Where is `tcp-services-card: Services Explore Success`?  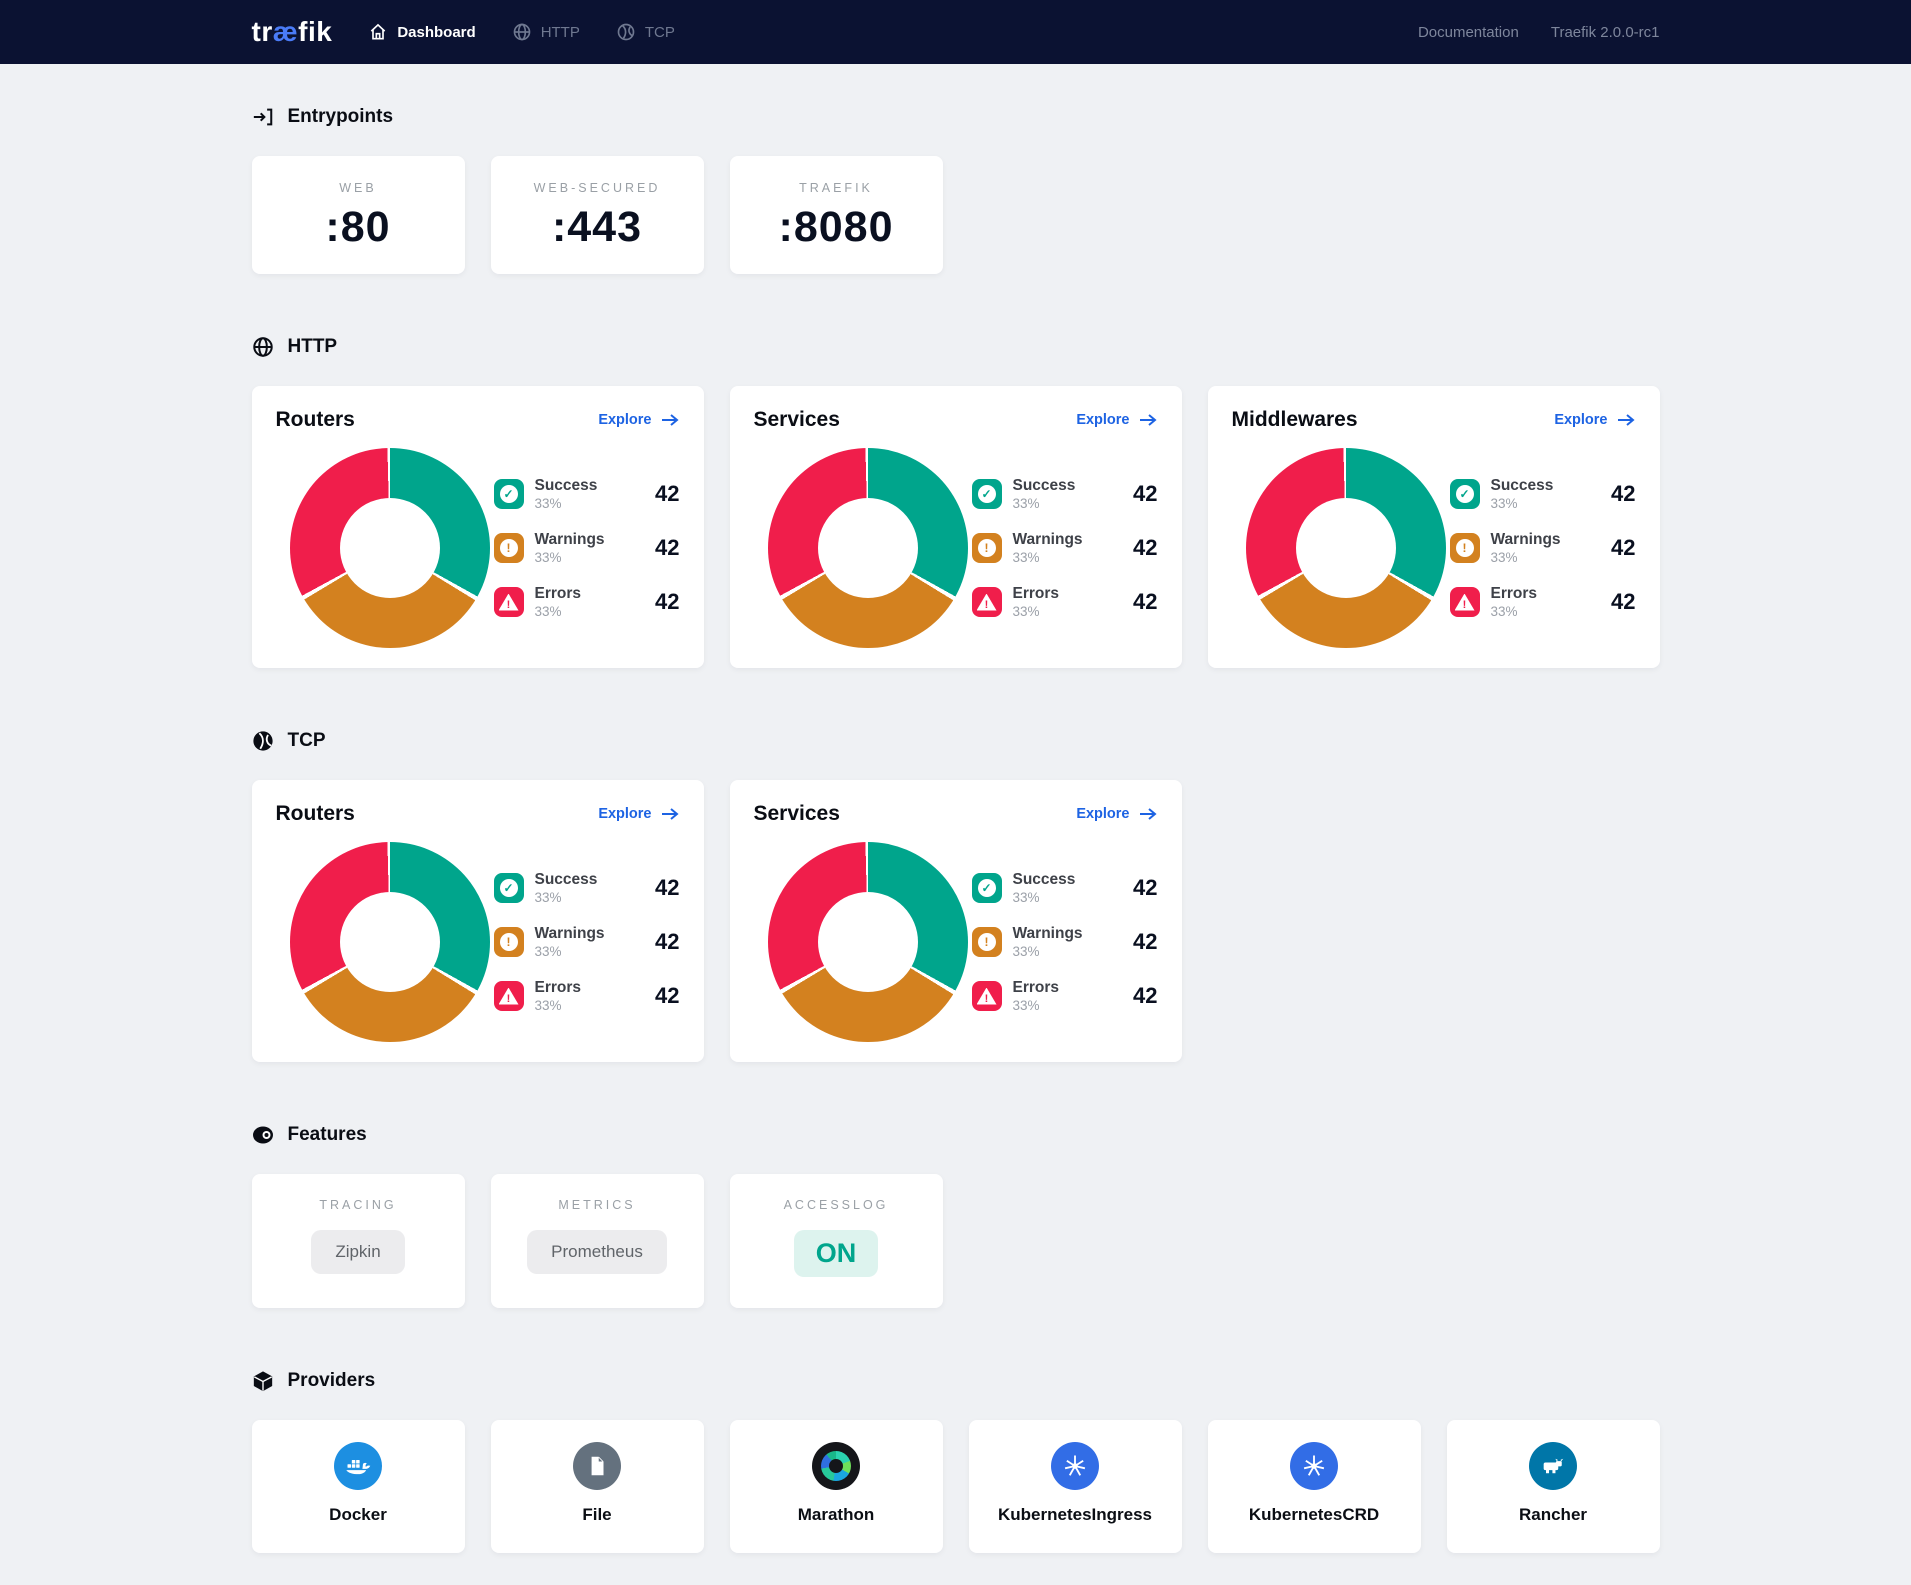
tcp-services-card: Services Explore Success is located at coordinates (955, 921).